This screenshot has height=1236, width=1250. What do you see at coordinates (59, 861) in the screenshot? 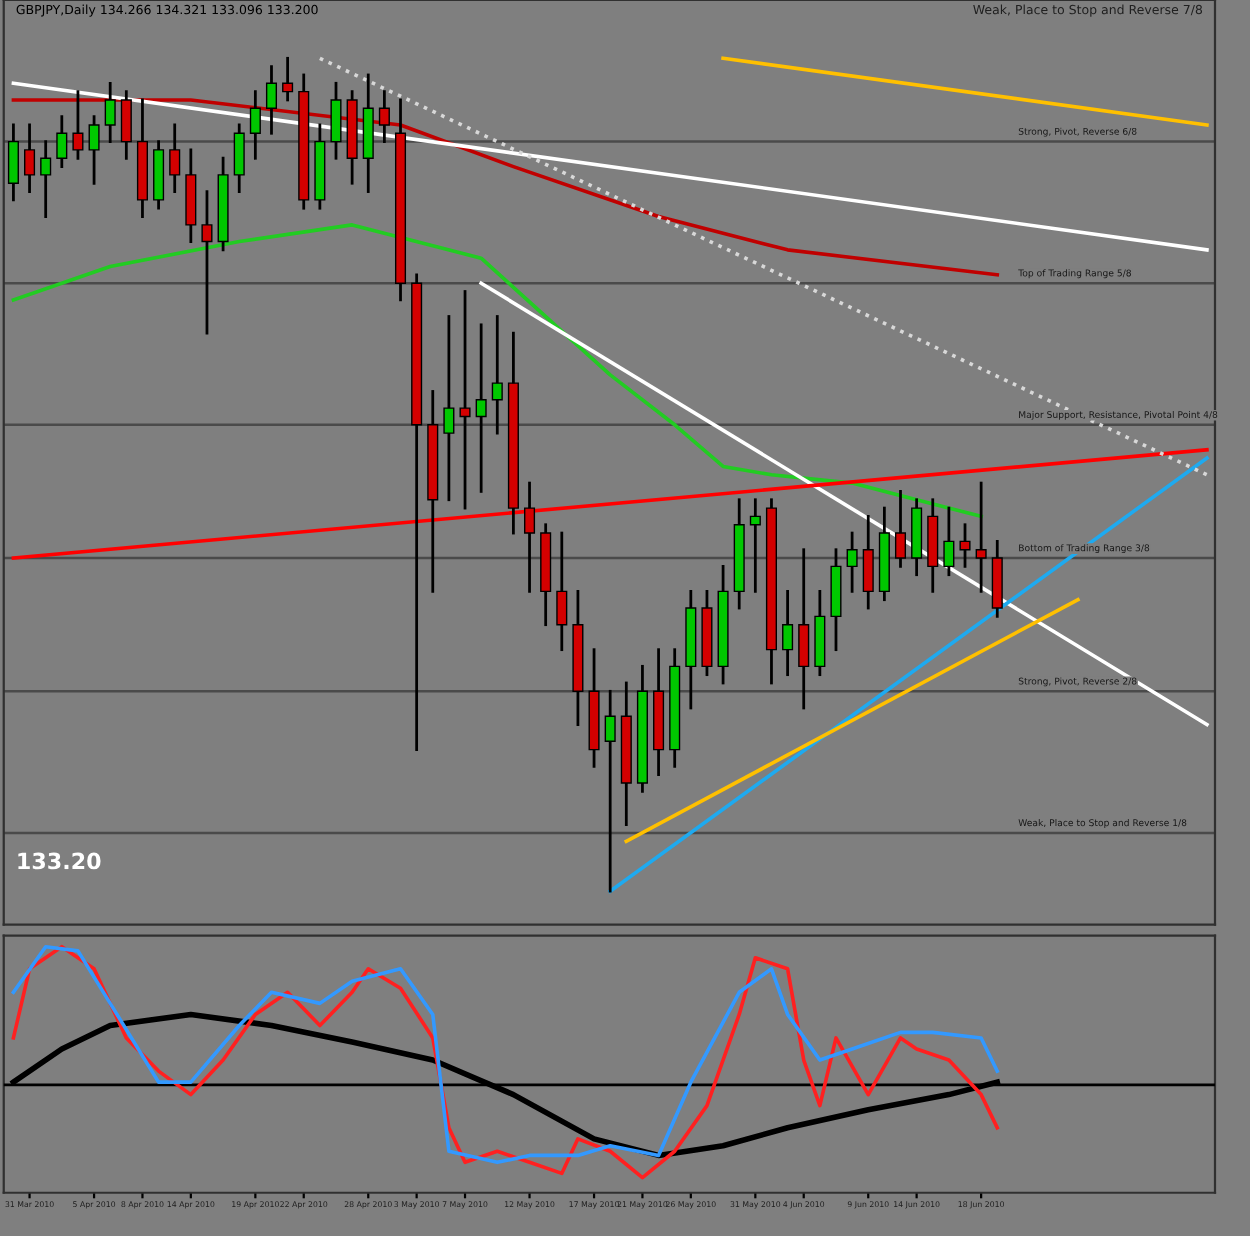
I see `annotation: 133.20` at bounding box center [59, 861].